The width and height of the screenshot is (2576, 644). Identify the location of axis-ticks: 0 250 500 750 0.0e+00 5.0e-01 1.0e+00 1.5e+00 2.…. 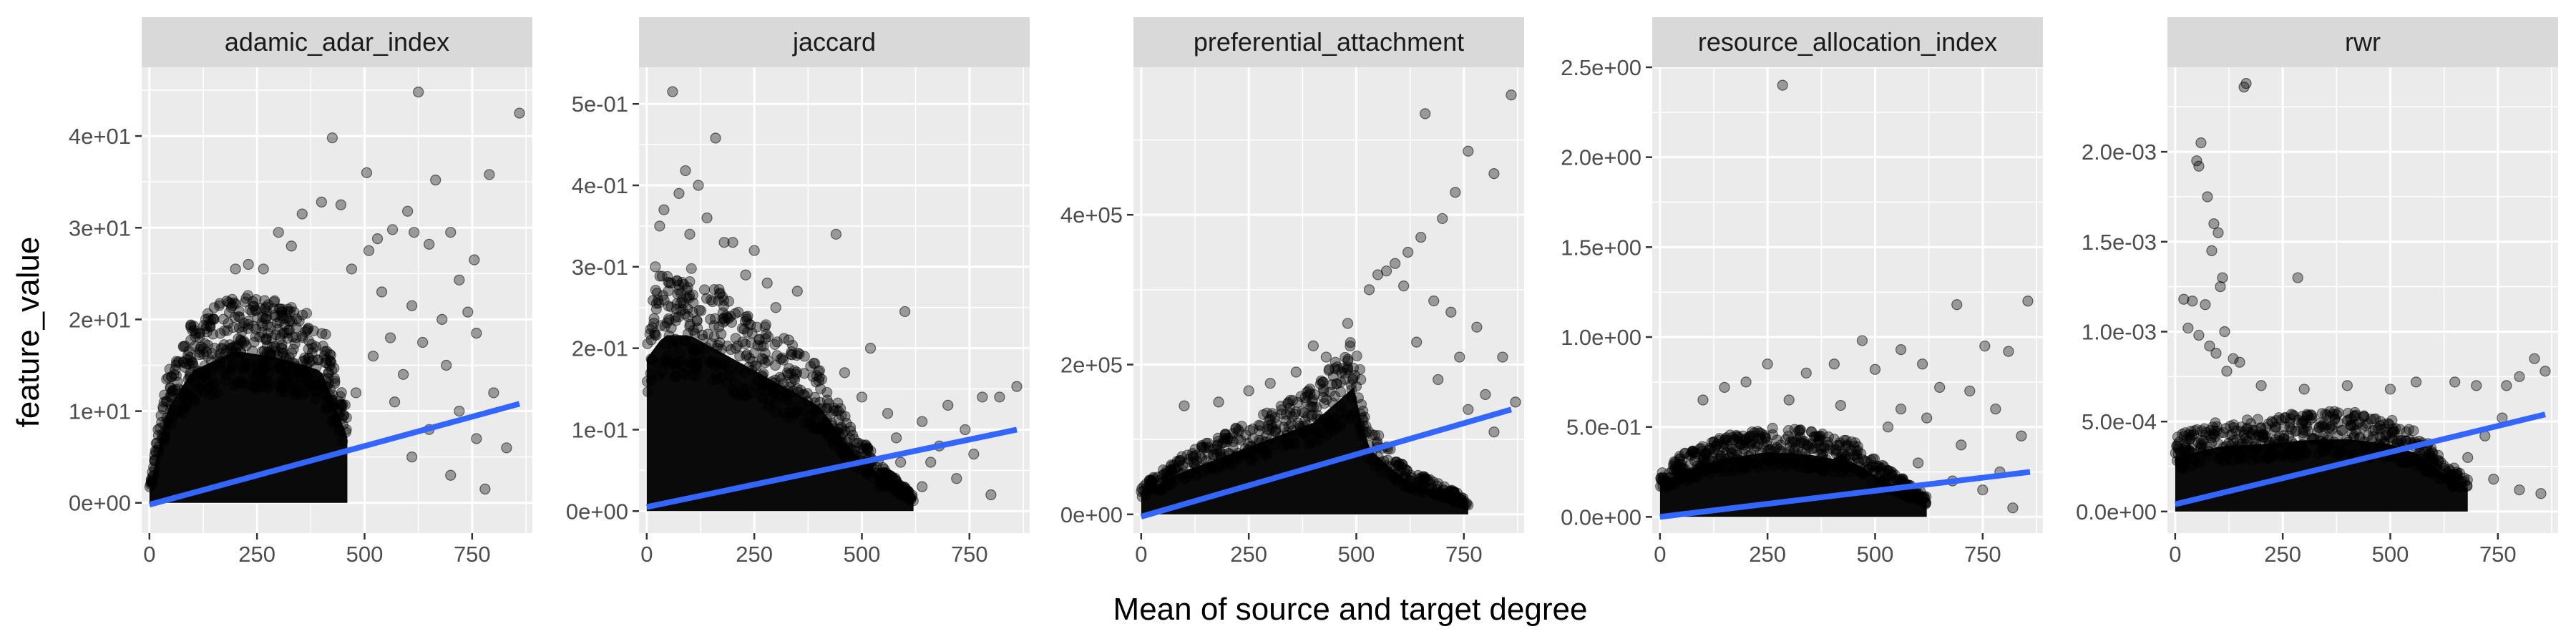
(1781, 311).